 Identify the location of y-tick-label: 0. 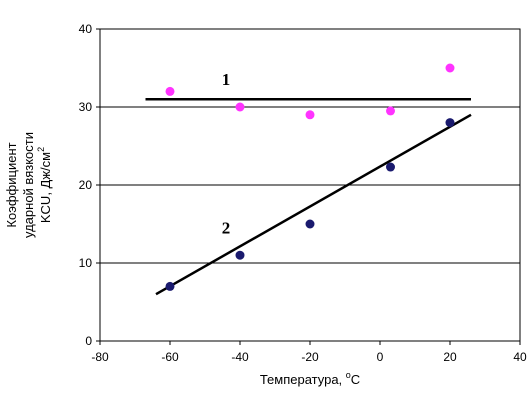
(88, 341).